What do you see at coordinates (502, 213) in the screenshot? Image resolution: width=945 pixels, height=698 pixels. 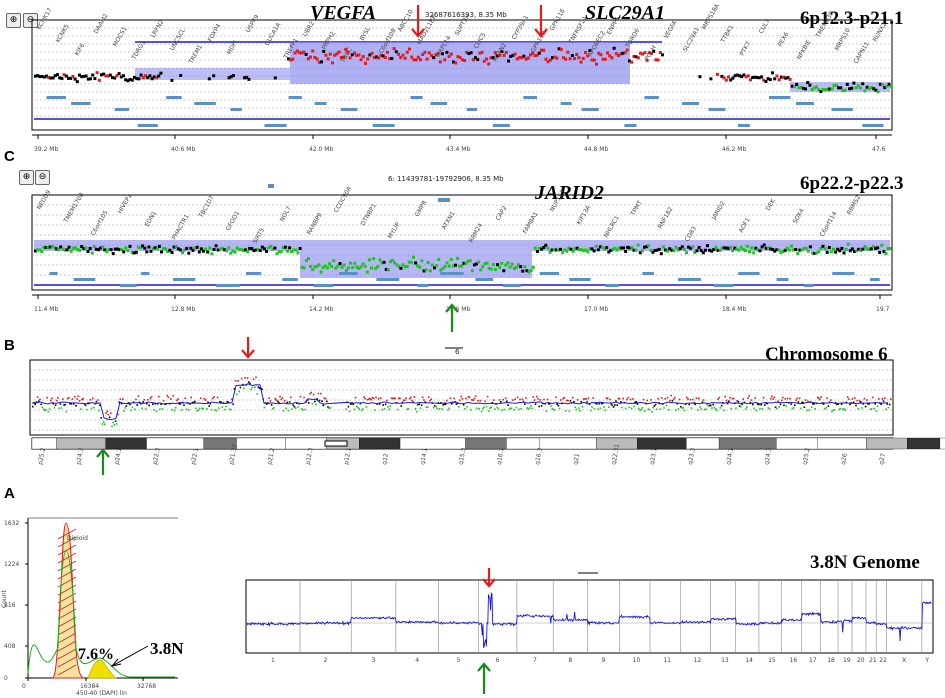 I see `gene-name: CAP2` at bounding box center [502, 213].